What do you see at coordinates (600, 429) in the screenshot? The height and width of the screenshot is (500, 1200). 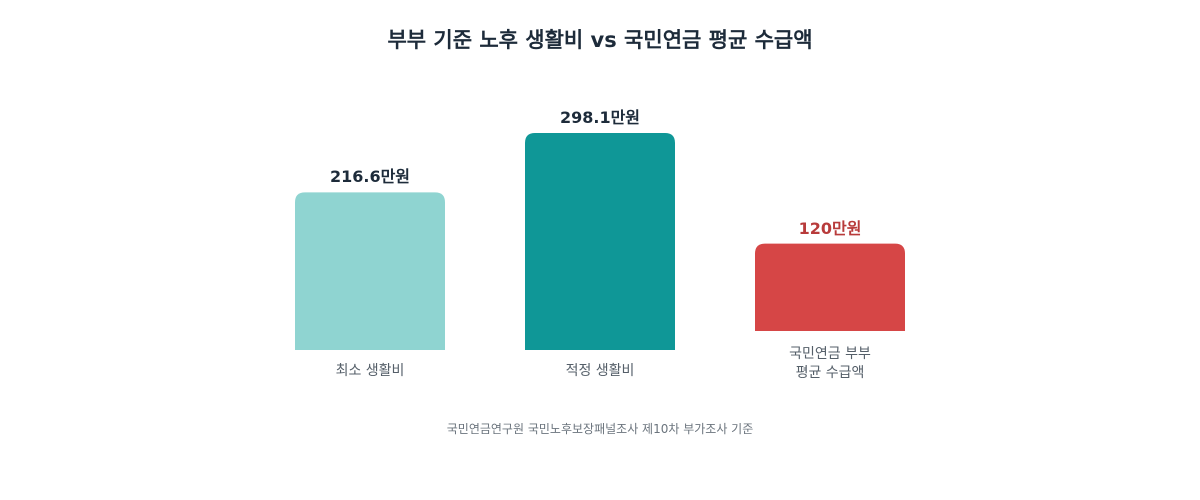 I see `source-note: 국민연금연구원 국민노후보장패널조사 제10차 부가조사 기준` at bounding box center [600, 429].